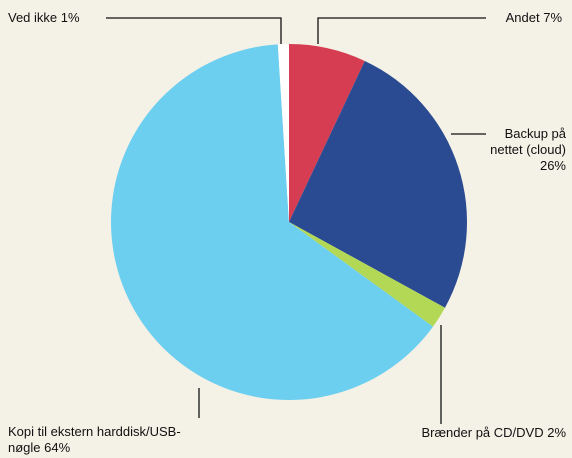 Image resolution: width=572 pixels, height=458 pixels. I want to click on slice-label-backup-line-2: nettet (cloud), so click(528, 149).